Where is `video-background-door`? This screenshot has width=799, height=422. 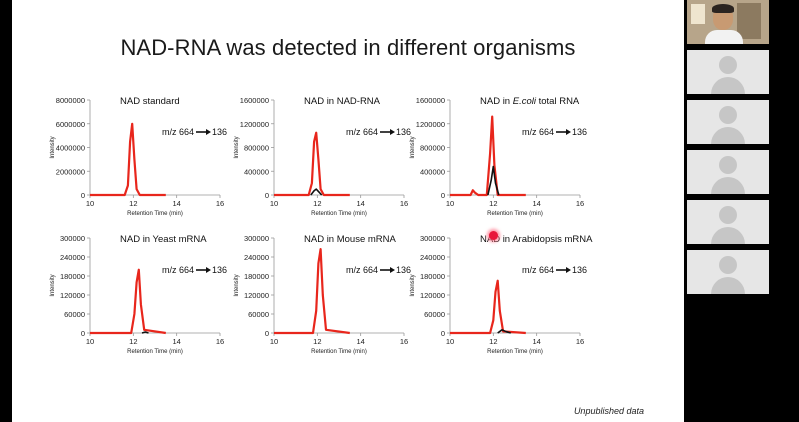
video-background-door is located at coordinates (749, 21).